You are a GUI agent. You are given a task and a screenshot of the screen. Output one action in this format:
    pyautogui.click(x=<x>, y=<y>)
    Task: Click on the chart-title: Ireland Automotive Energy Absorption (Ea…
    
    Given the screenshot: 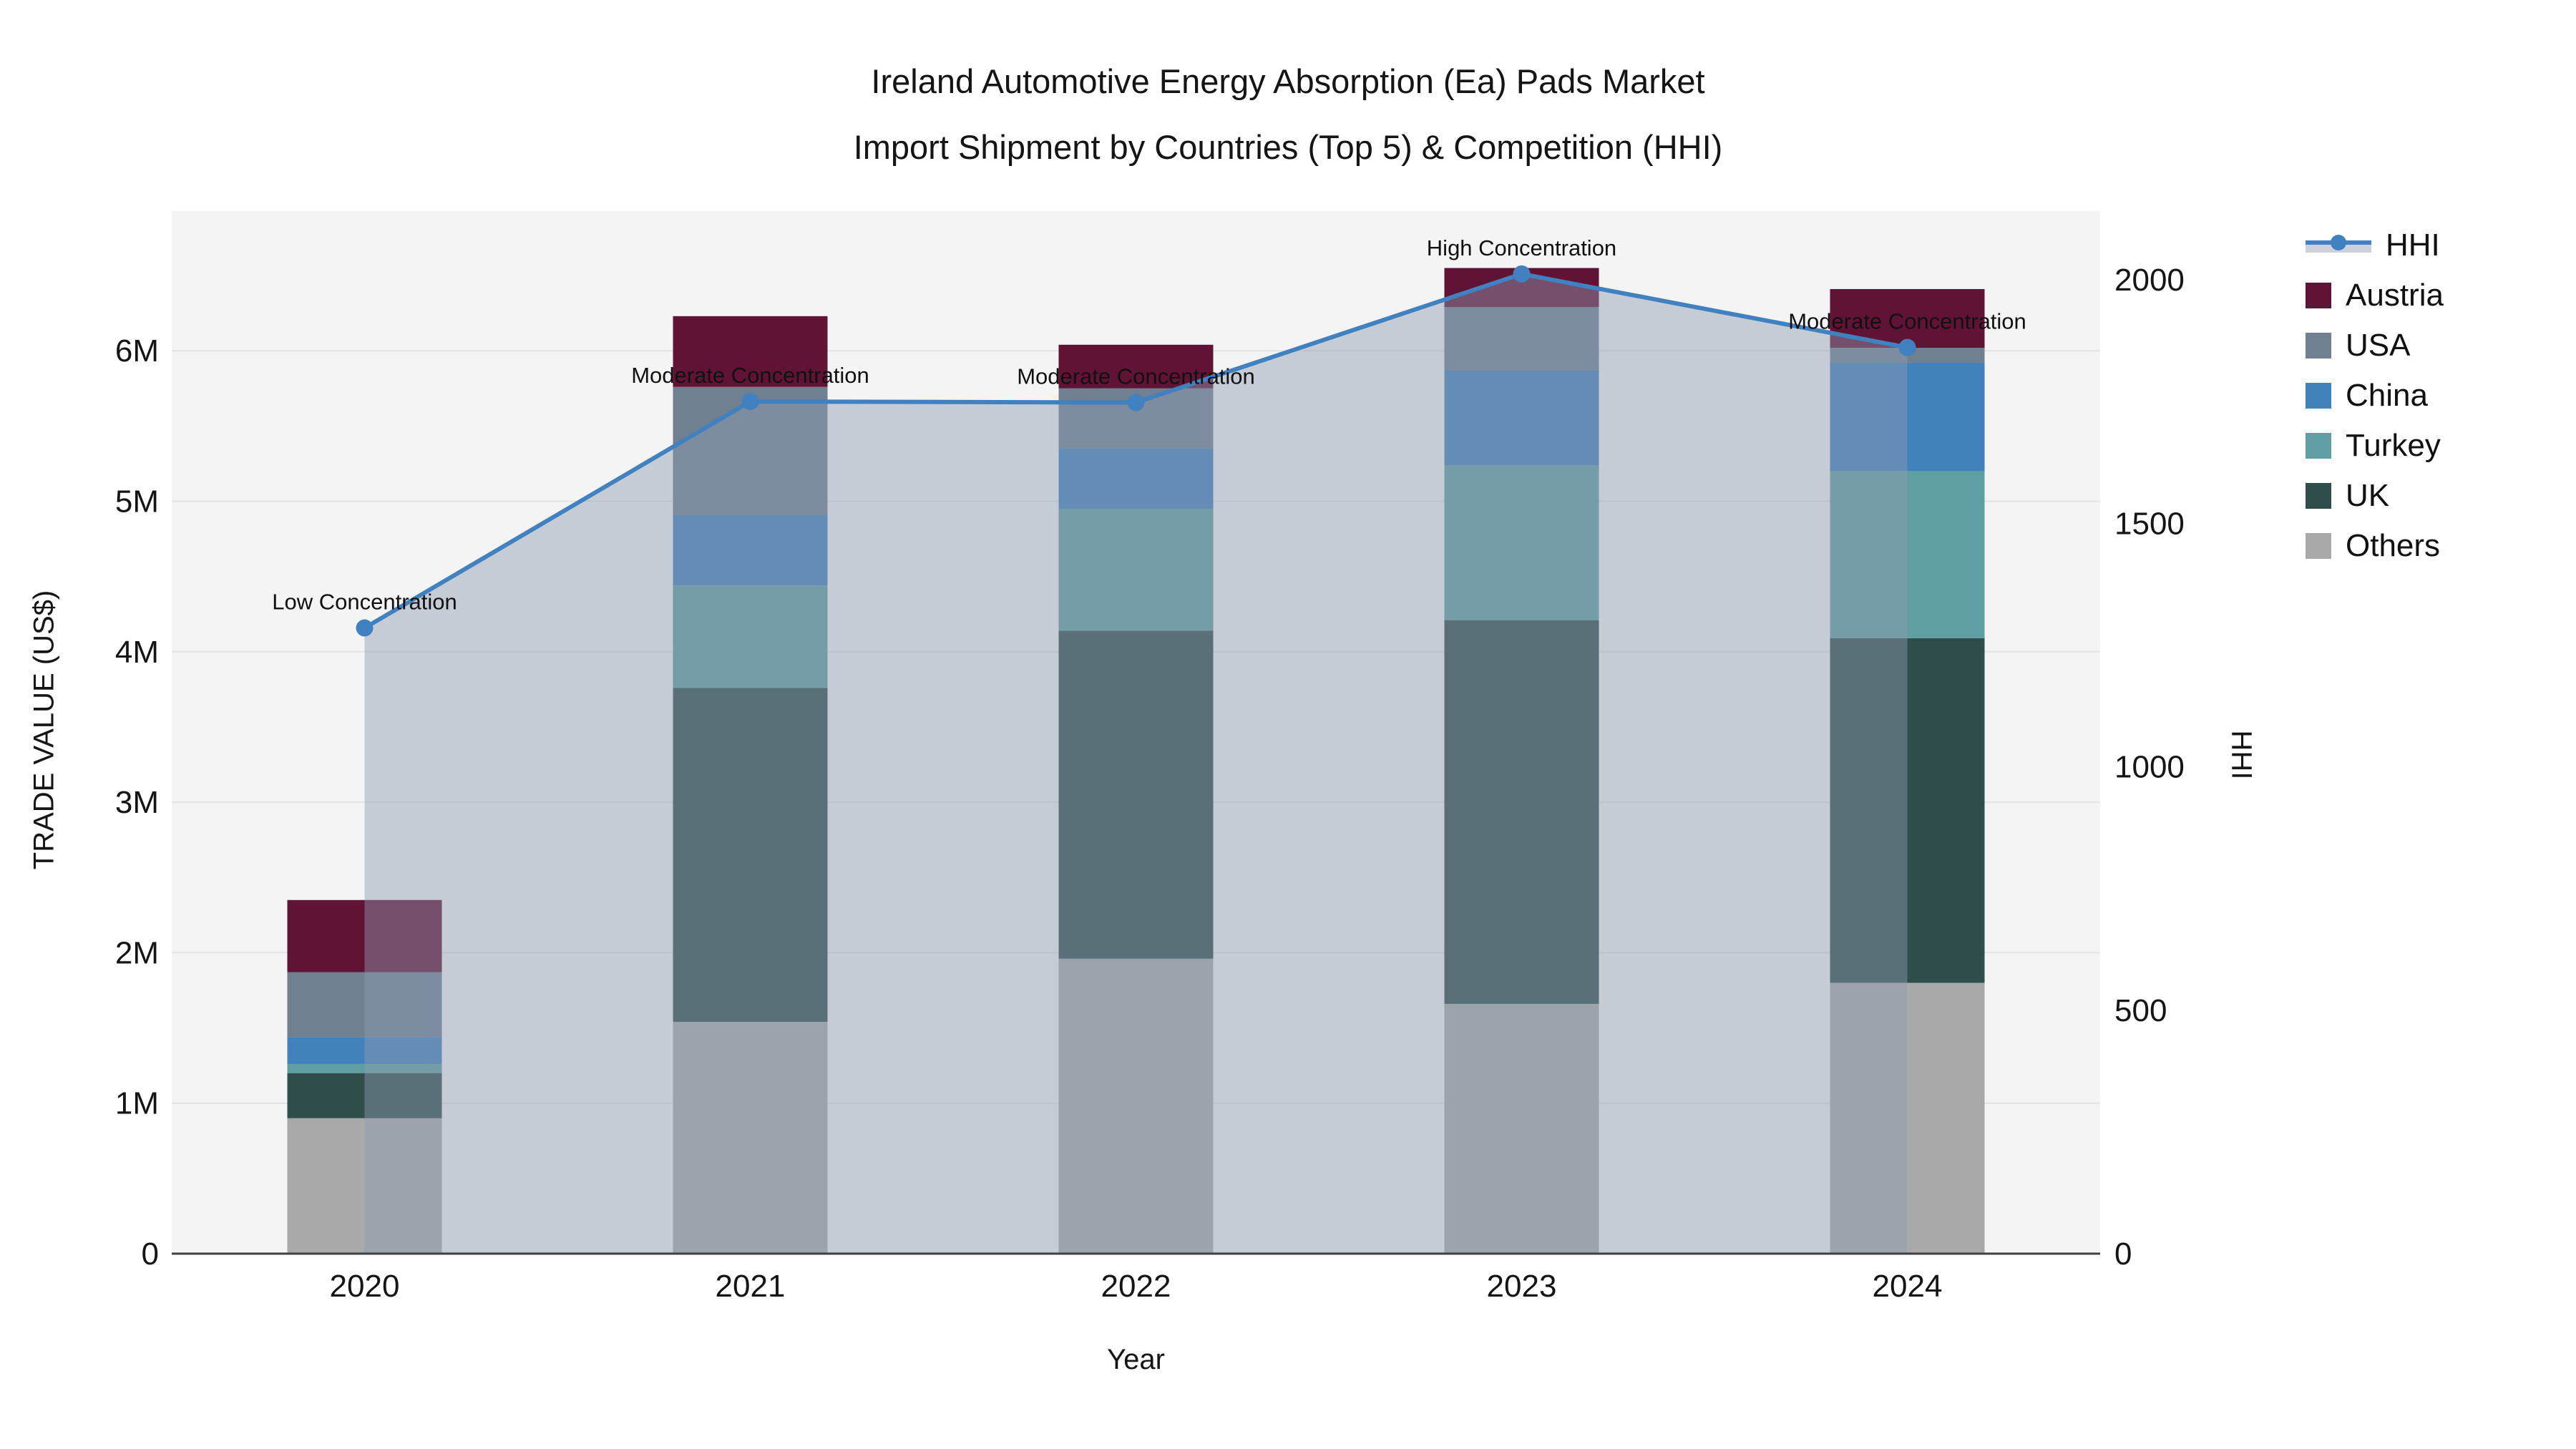 What is the action you would take?
    pyautogui.click(x=1288, y=114)
    